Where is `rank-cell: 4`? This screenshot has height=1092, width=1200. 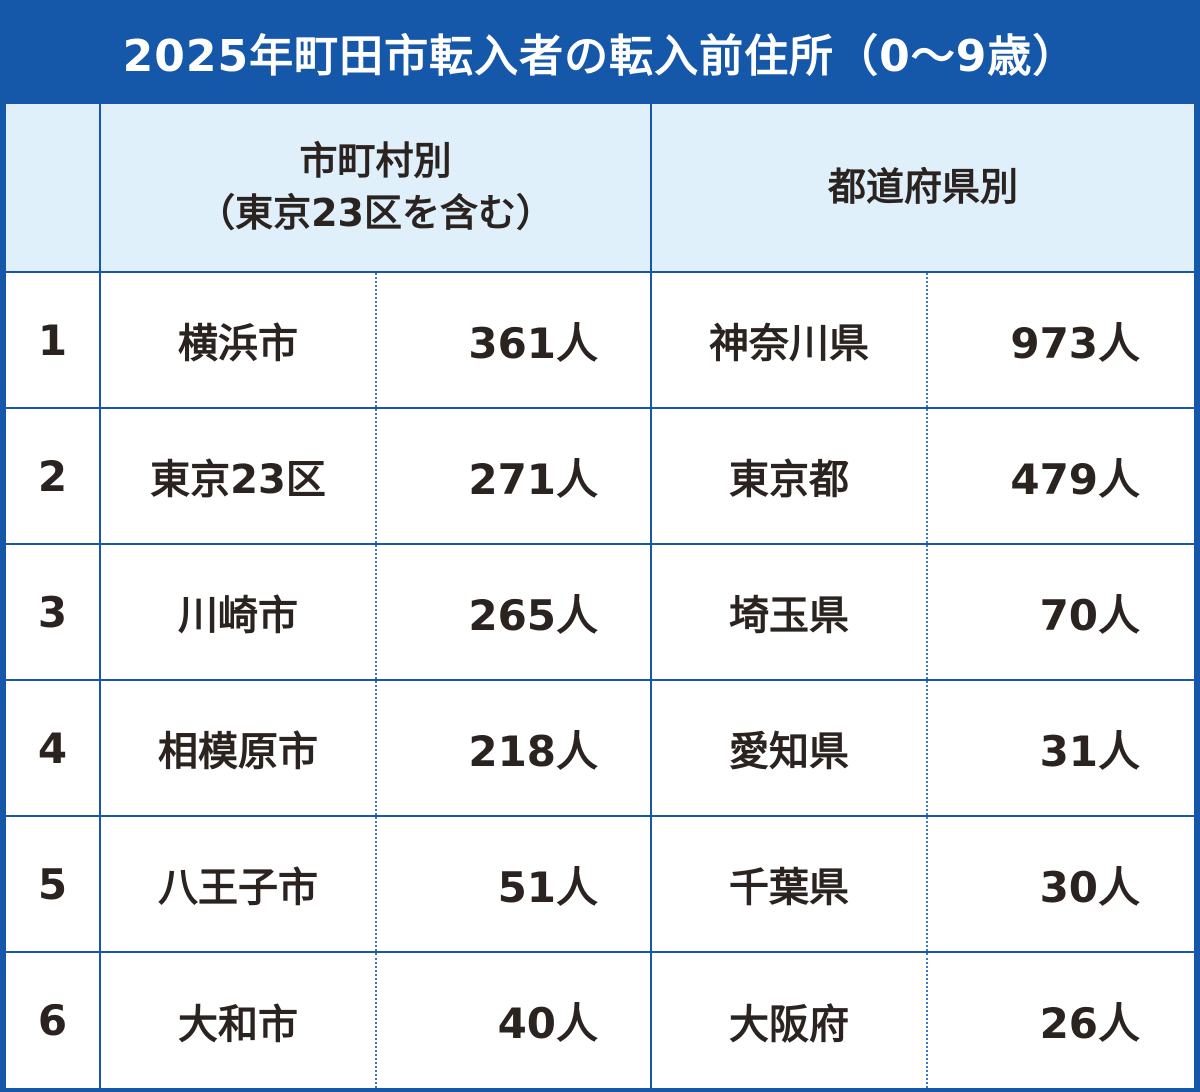
rank-cell: 4 is located at coordinates (53, 748).